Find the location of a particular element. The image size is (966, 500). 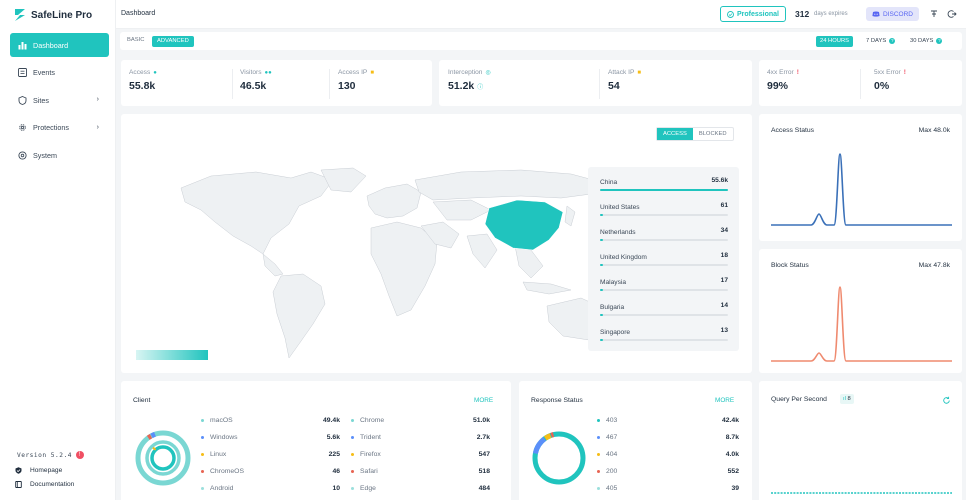

legend-item: 467 8.7k is located at coordinates (671, 437).